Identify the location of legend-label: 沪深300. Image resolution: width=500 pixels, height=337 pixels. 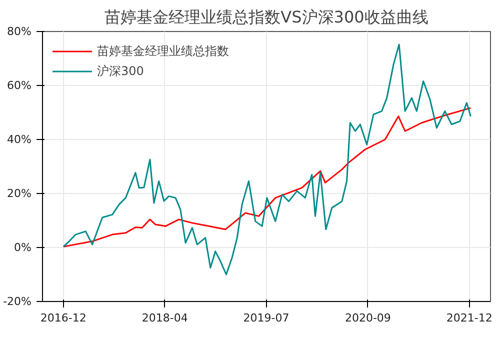
(120, 71).